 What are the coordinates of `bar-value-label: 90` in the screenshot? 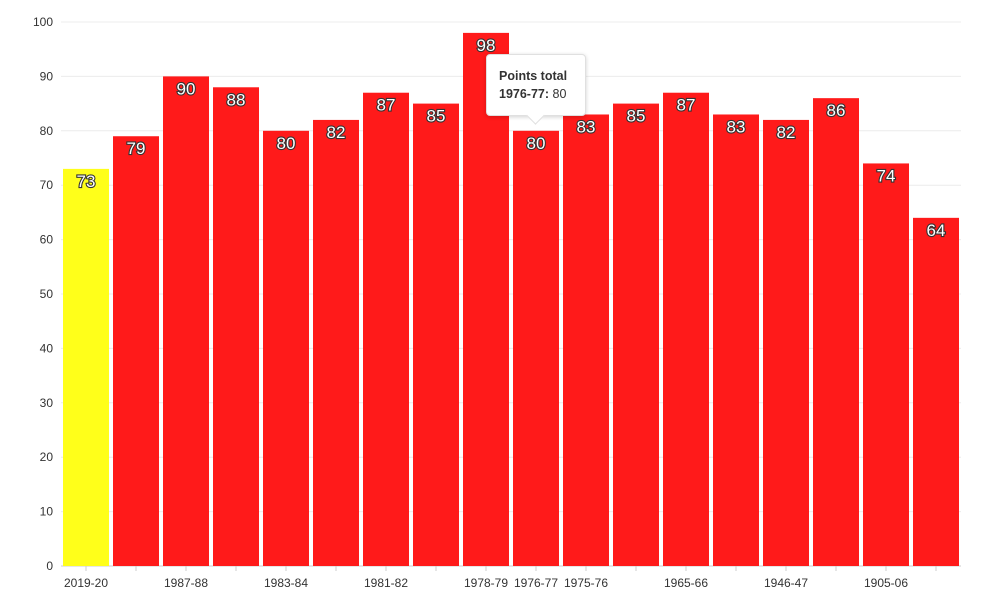 It's located at (186, 88).